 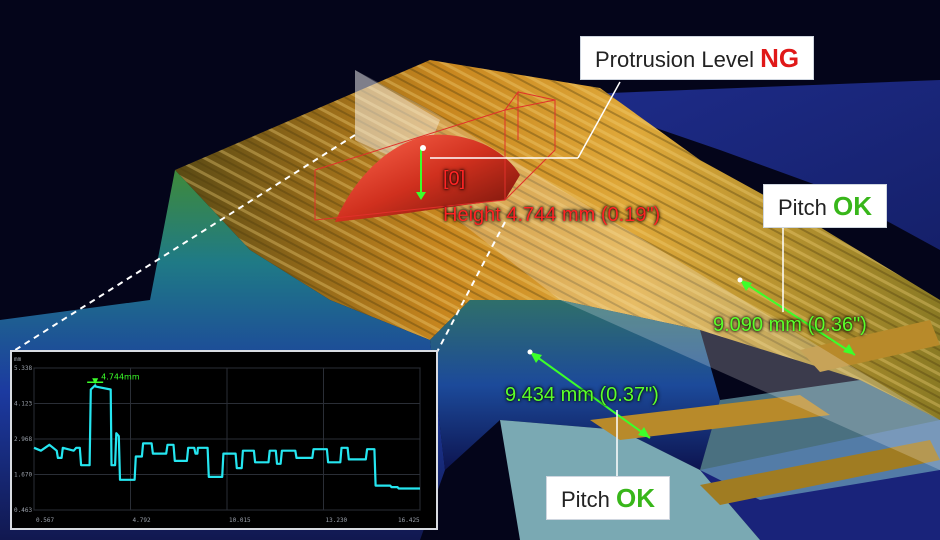 I want to click on y-tick-label: 5.338, so click(x=23, y=368).